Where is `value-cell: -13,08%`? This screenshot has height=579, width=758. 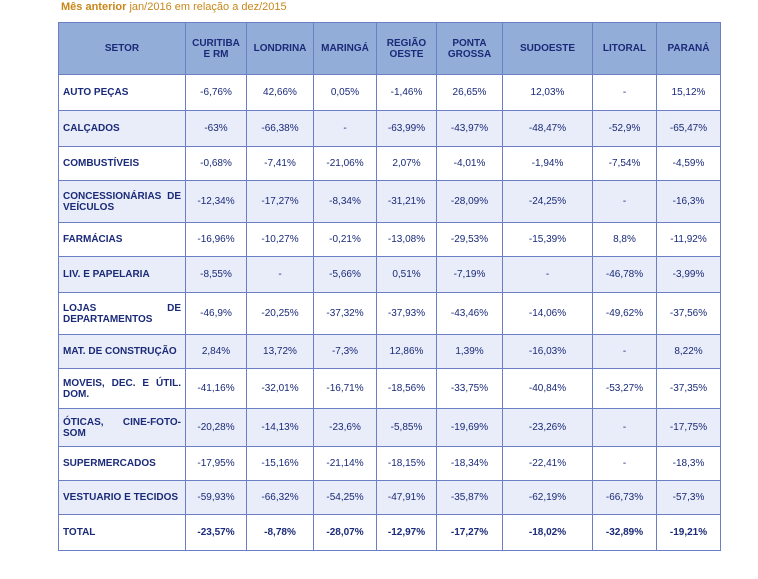
value-cell: -13,08% is located at coordinates (406, 239).